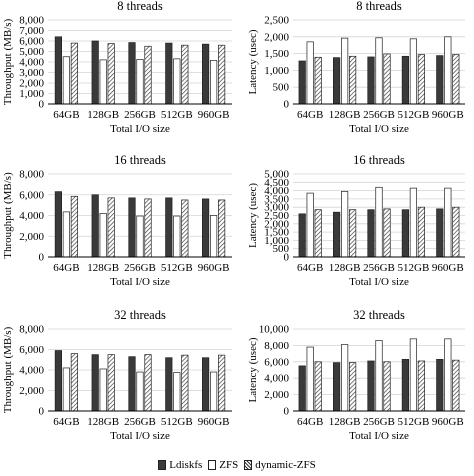 This screenshot has height=476, width=474. I want to click on y-tick-label: 3,500, so click(276, 199).